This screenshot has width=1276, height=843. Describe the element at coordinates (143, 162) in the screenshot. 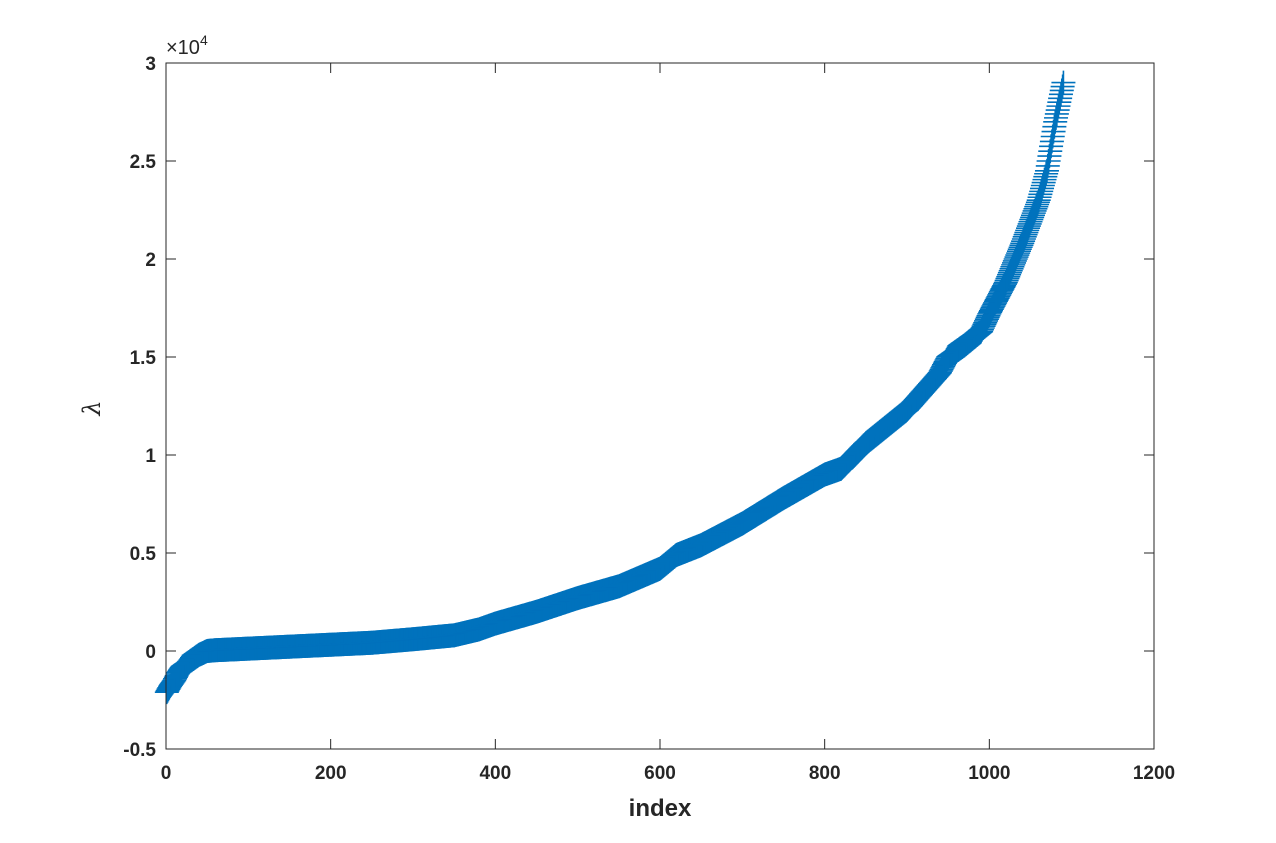

I see `y-tick-label: 2.5` at that location.